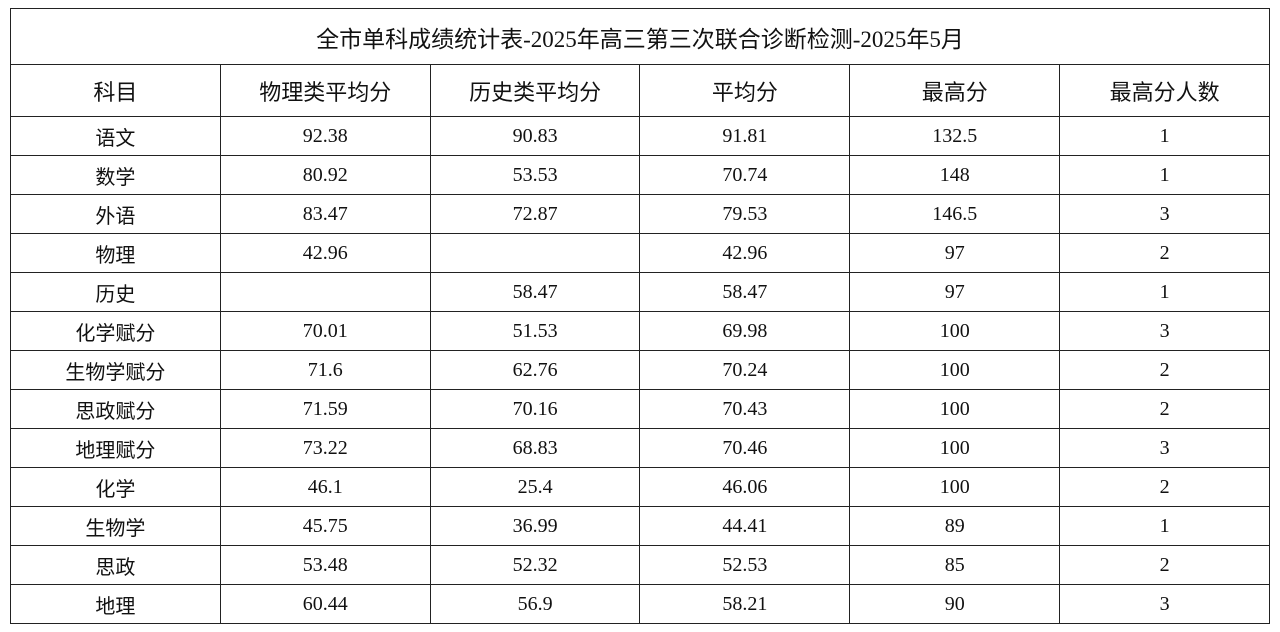 The image size is (1280, 632). I want to click on table-row: 化学赋分 70.01 51.53 69.98 100 3, so click(640, 331).